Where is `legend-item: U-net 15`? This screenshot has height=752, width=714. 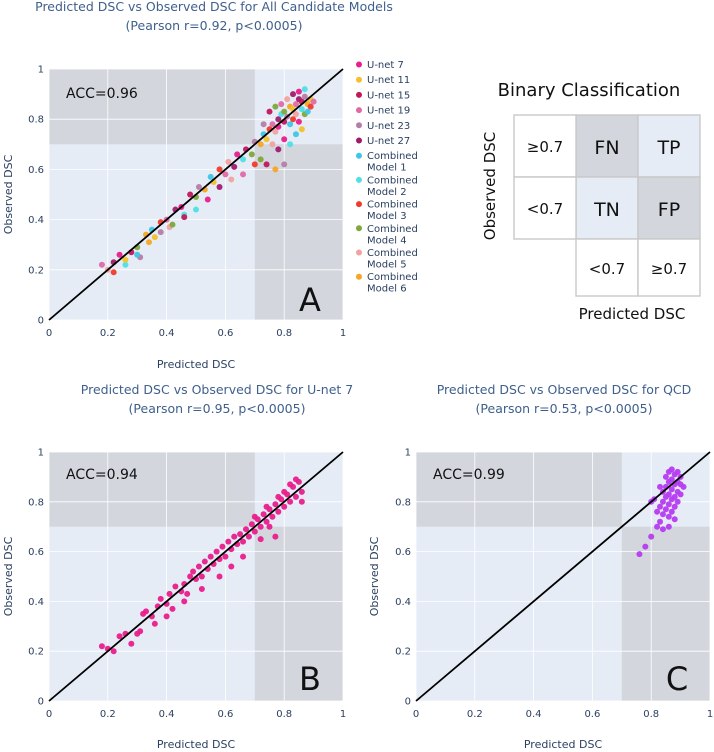 legend-item: U-net 15 is located at coordinates (383, 95).